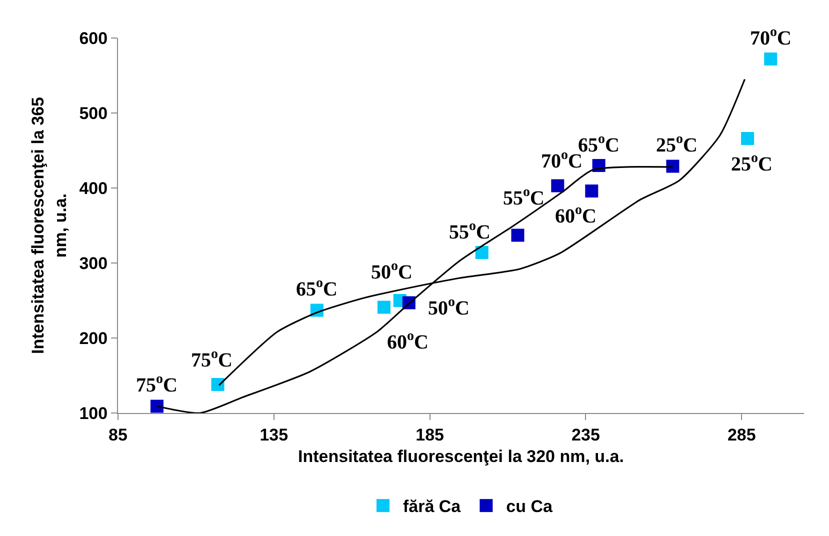  Describe the element at coordinates (741, 434) in the screenshot. I see `x-tick-label: 285` at that location.